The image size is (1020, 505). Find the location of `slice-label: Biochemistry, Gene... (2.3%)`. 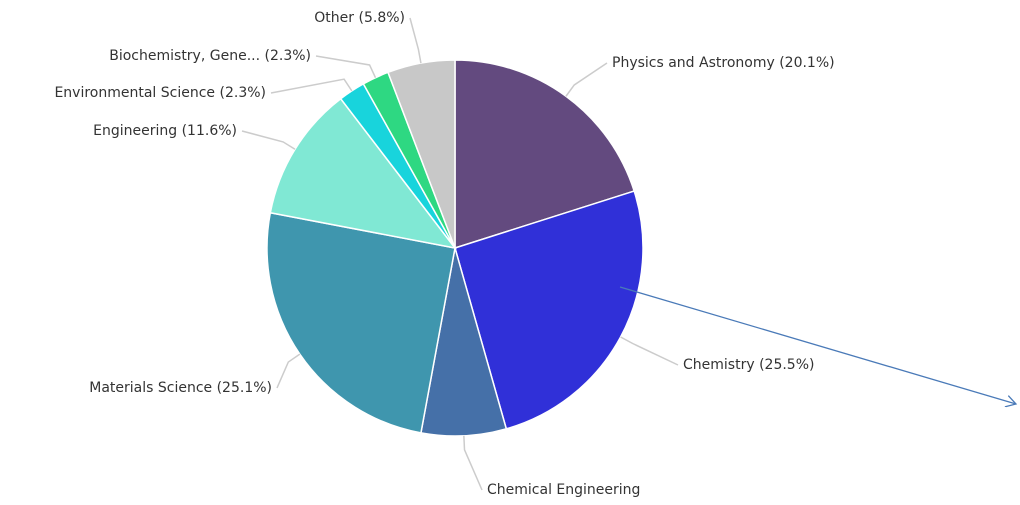

slice-label: Biochemistry, Gene... (2.3%) is located at coordinates (210, 56).